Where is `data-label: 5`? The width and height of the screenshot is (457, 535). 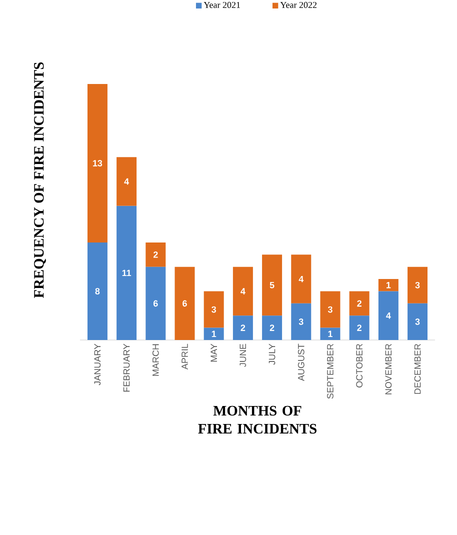
data-label: 5 is located at coordinates (272, 285).